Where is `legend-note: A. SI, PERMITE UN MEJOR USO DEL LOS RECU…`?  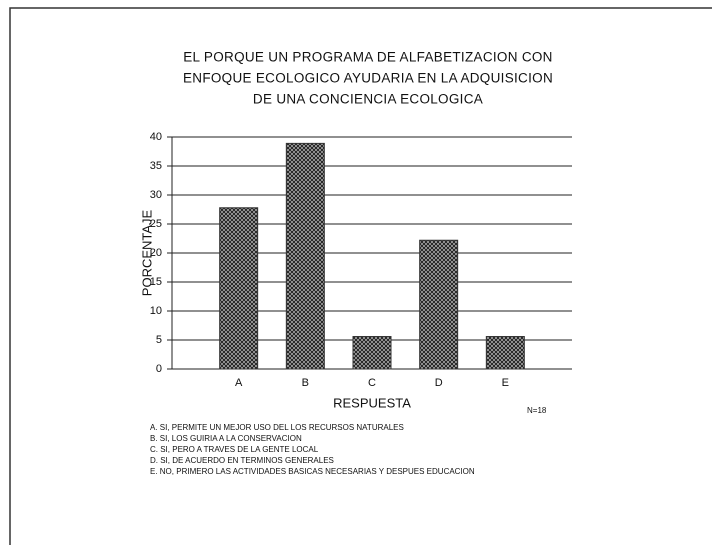
legend-note: A. SI, PERMITE UN MEJOR USO DEL LOS RECU… is located at coordinates (277, 427).